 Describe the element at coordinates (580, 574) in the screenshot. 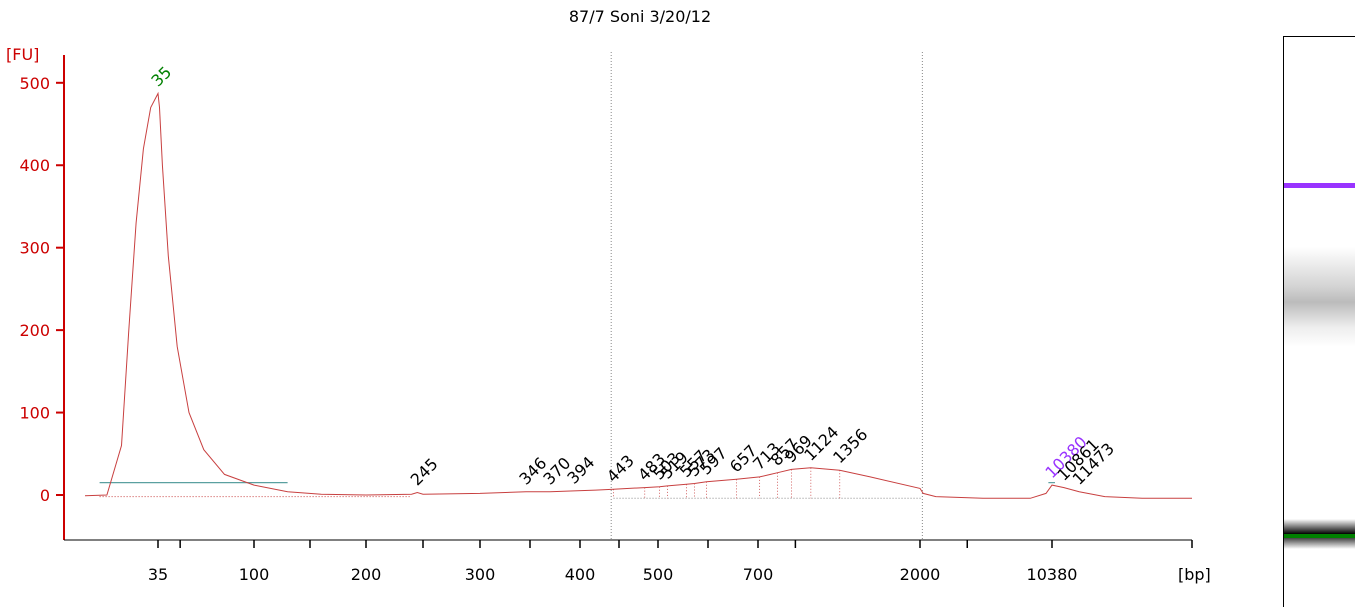

I see `x-tick-label: 400` at that location.